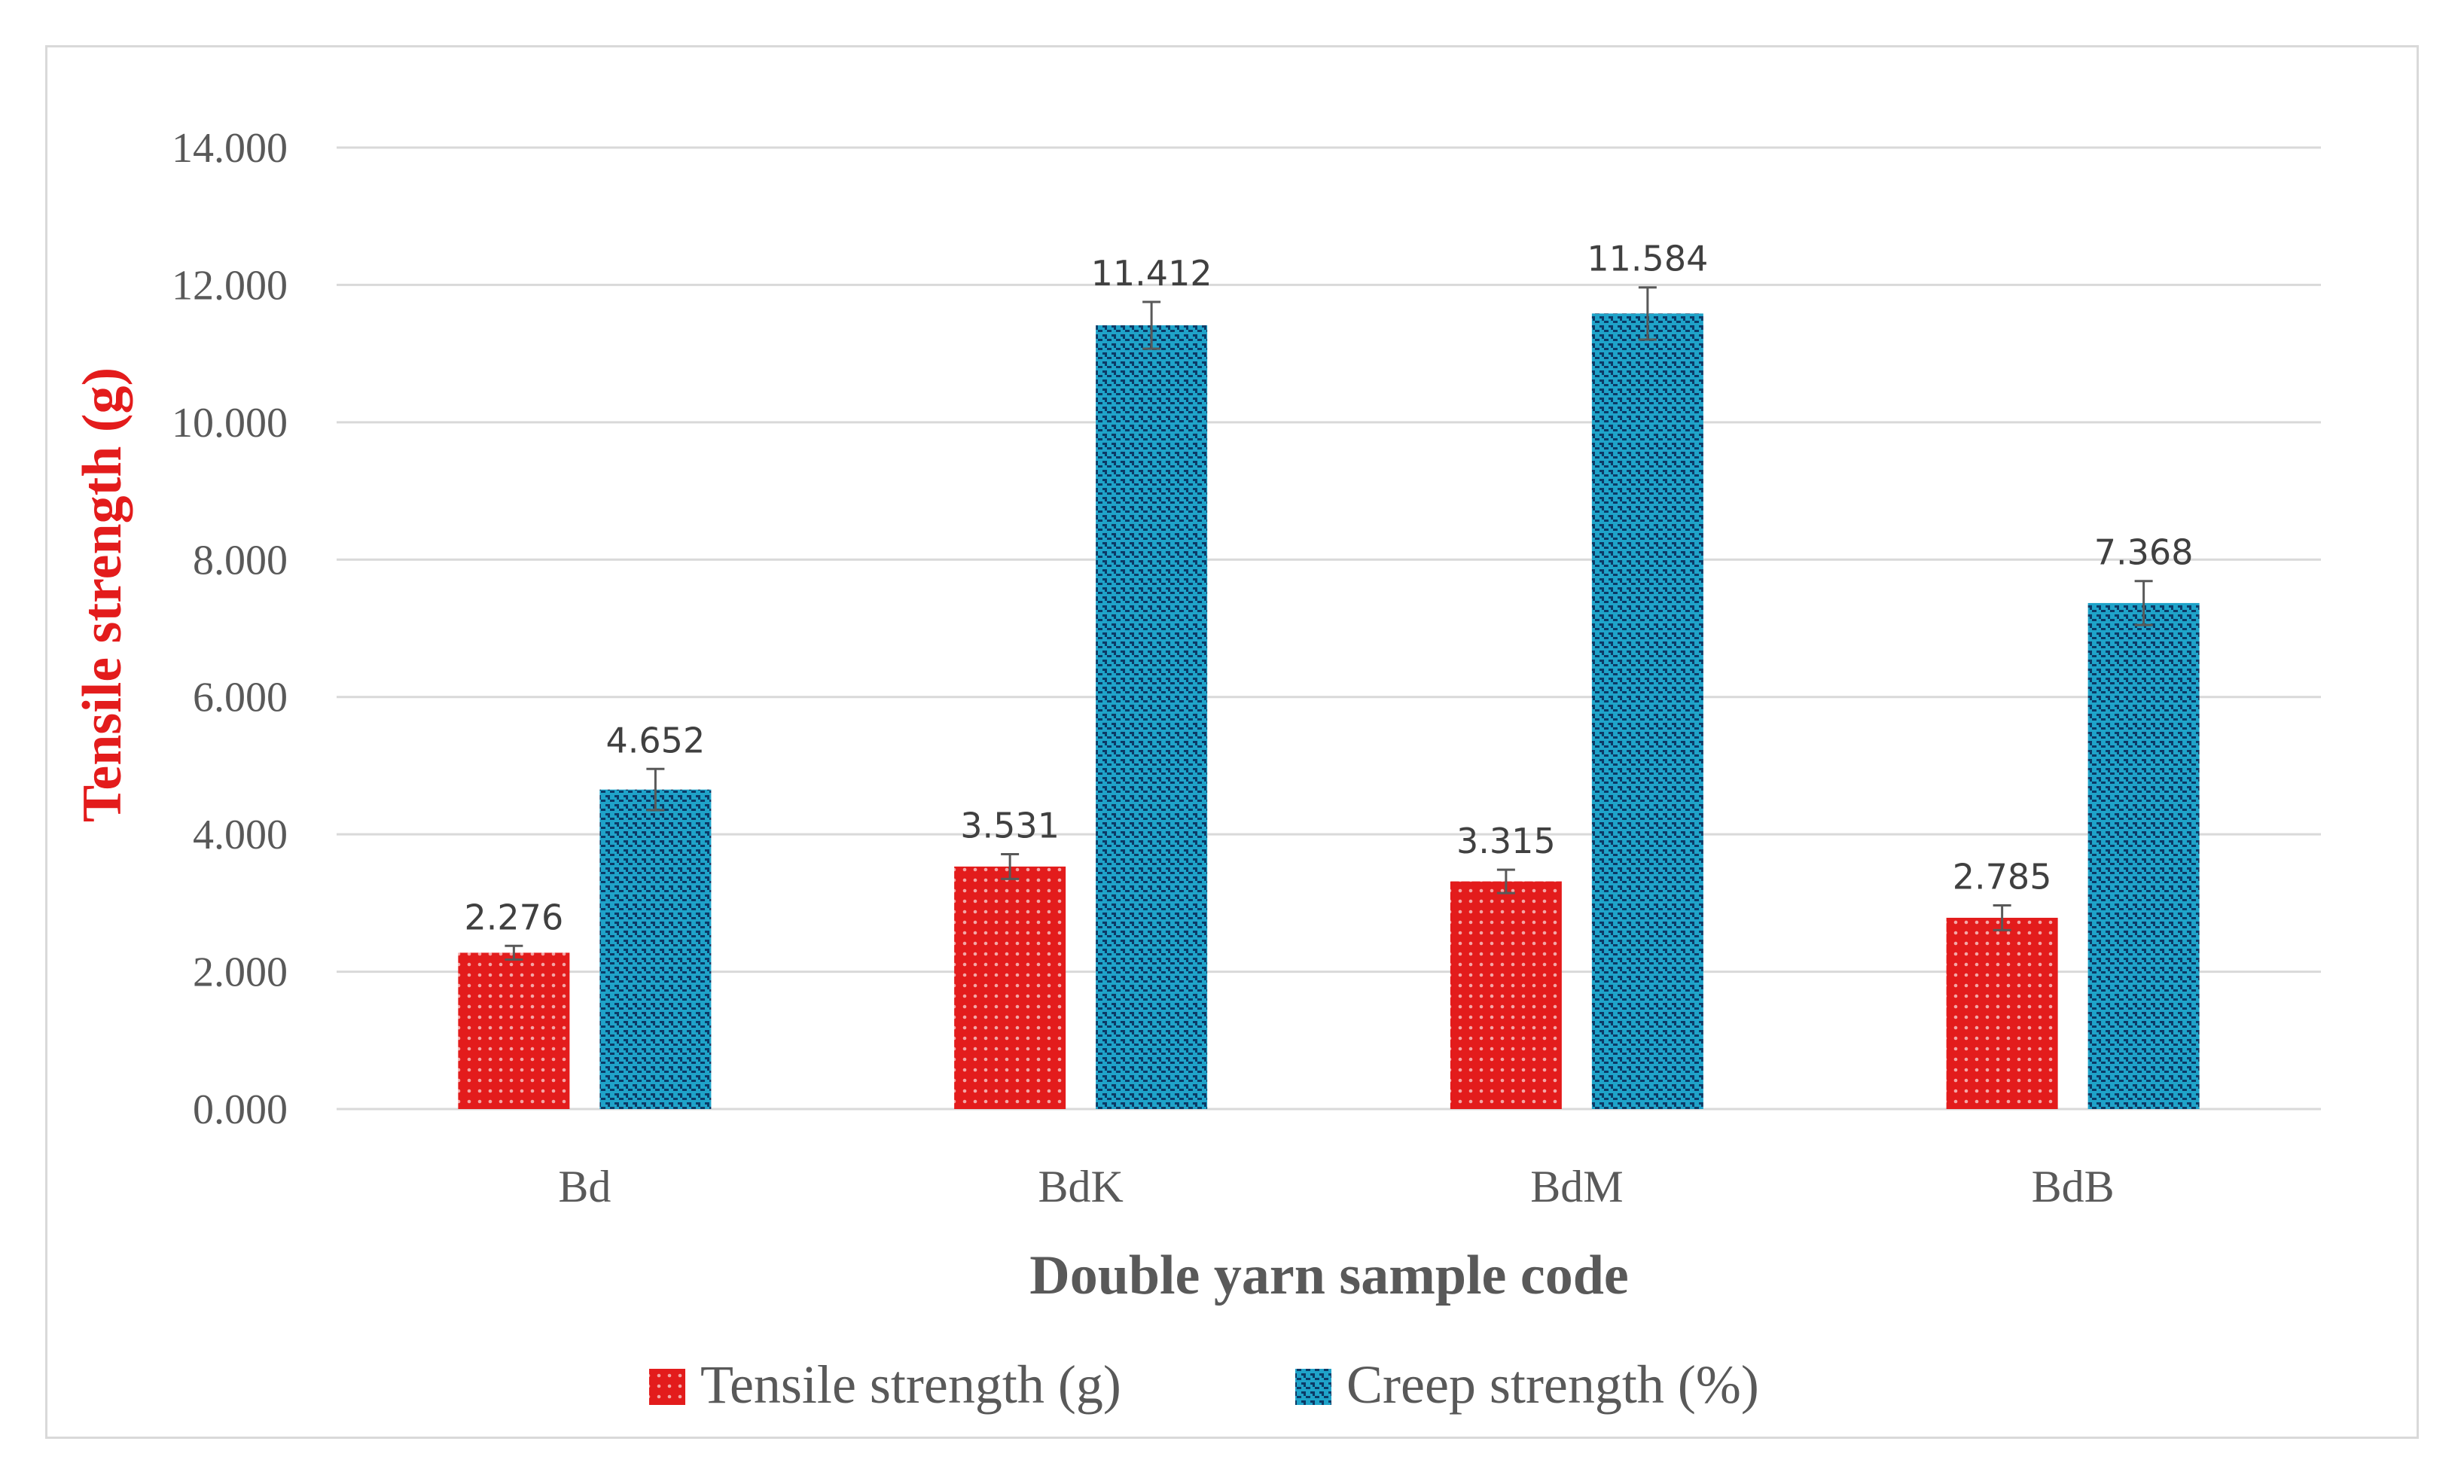 Image resolution: width=2464 pixels, height=1484 pixels. What do you see at coordinates (2143, 855) in the screenshot?
I see `bar-creep-BdB` at bounding box center [2143, 855].